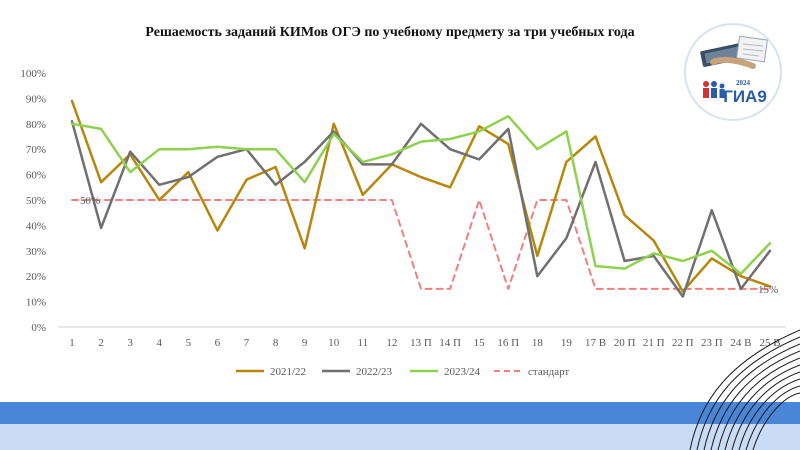  Describe the element at coordinates (33, 74) in the screenshot. I see `y-tick-label: 100%` at that location.